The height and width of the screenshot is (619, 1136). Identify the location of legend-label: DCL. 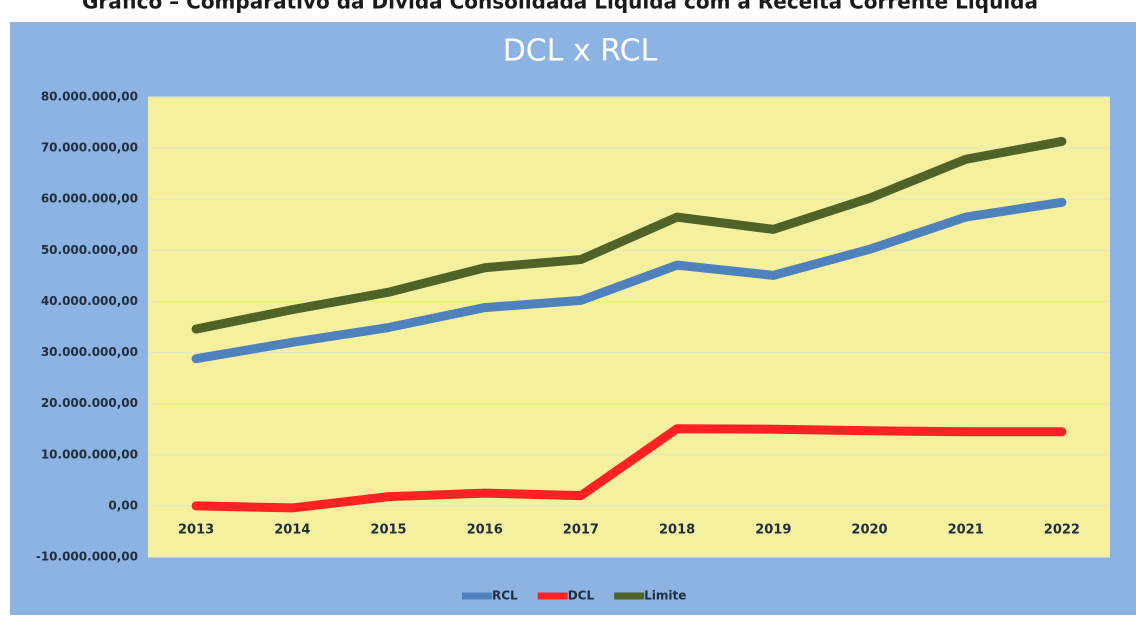
(581, 596).